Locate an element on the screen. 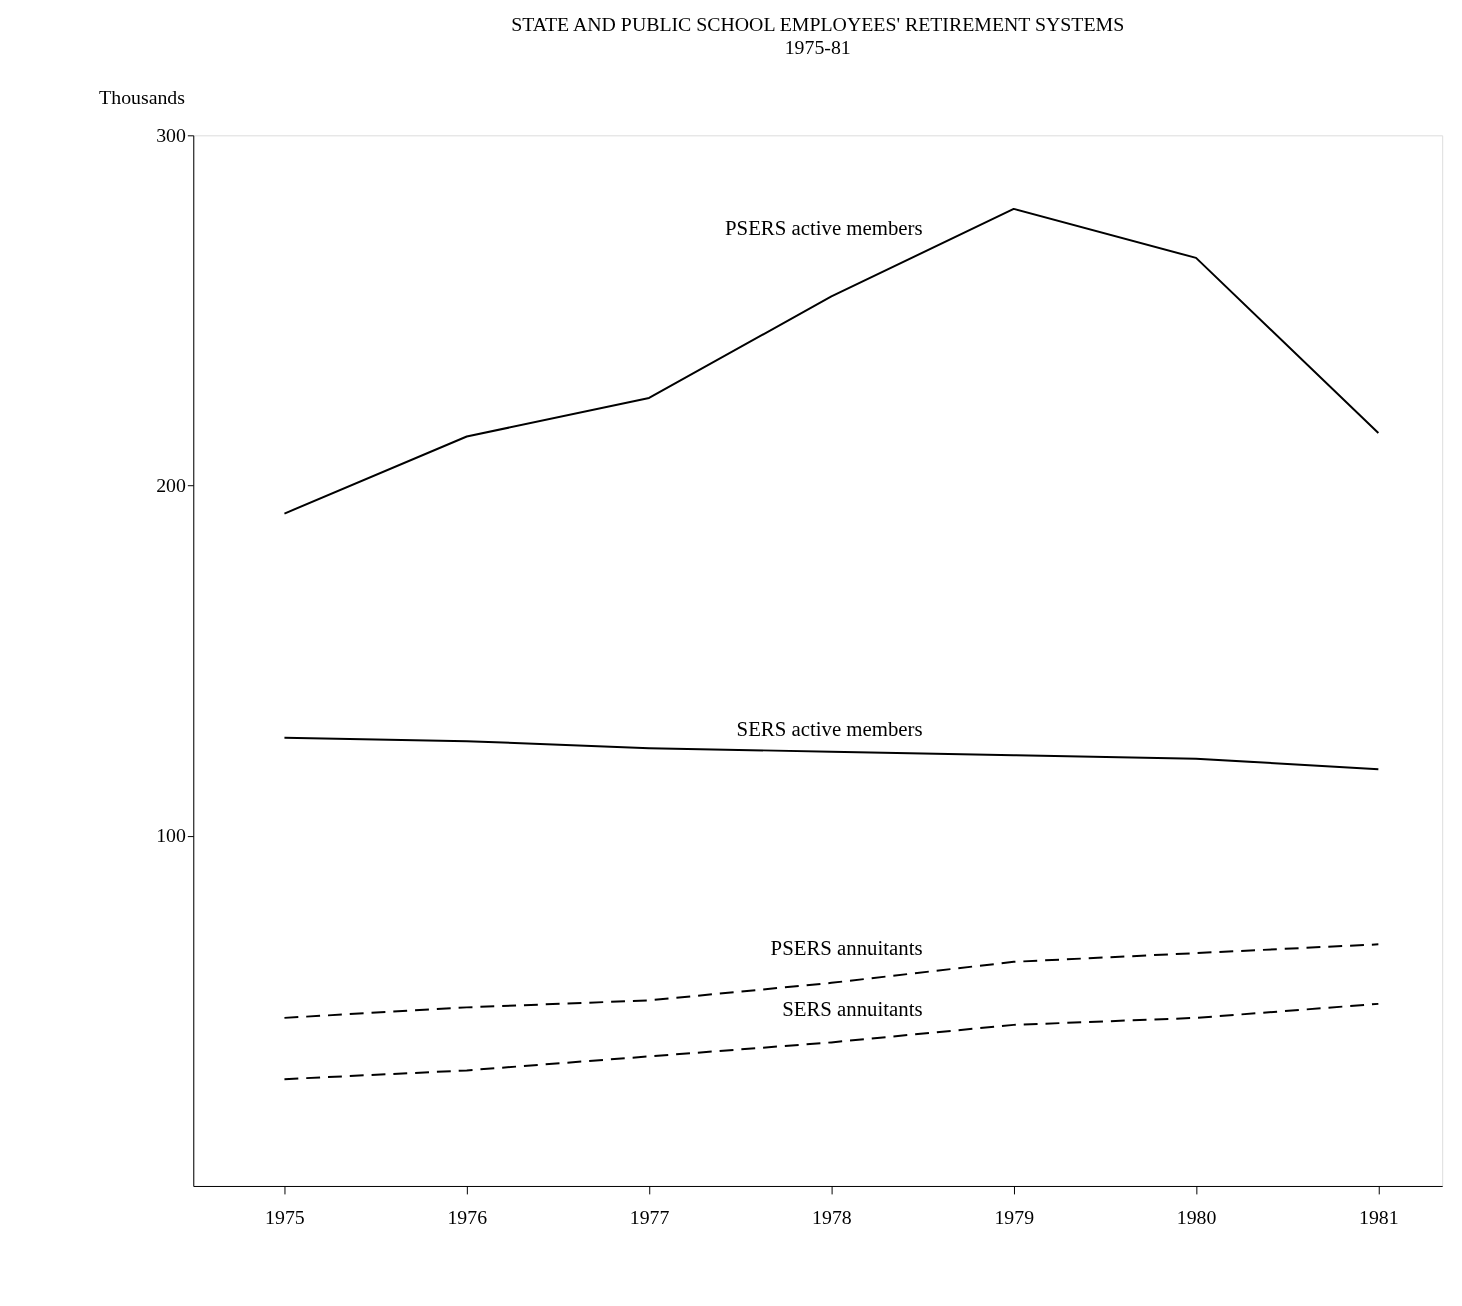 The height and width of the screenshot is (1306, 1462). x-tick-label: 1979 is located at coordinates (1014, 1217).